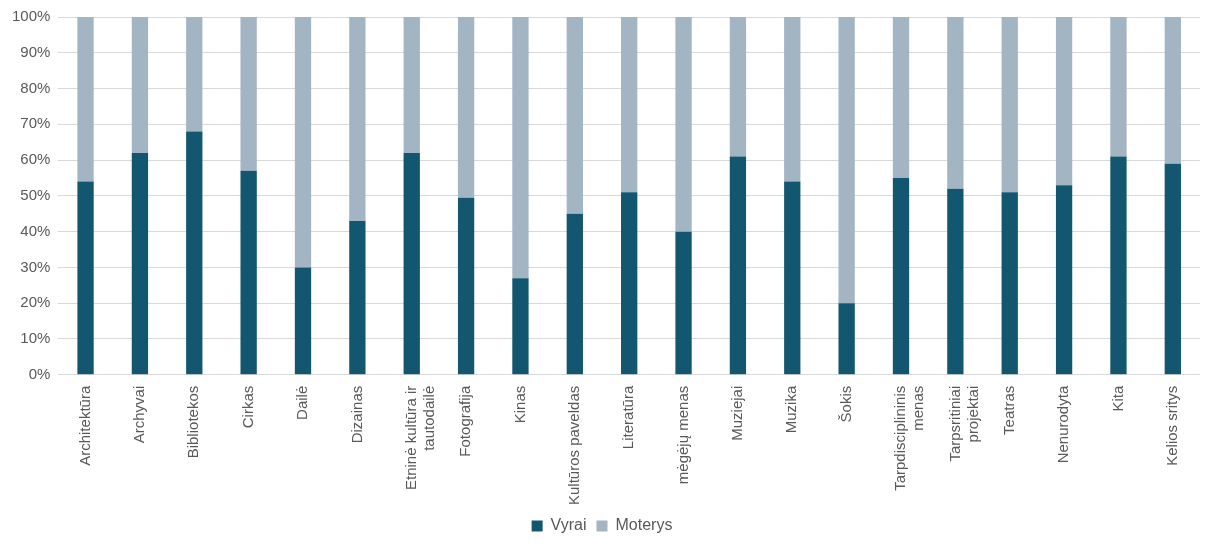  Describe the element at coordinates (139, 414) in the screenshot. I see `x-tick-label: Archyvai` at that location.